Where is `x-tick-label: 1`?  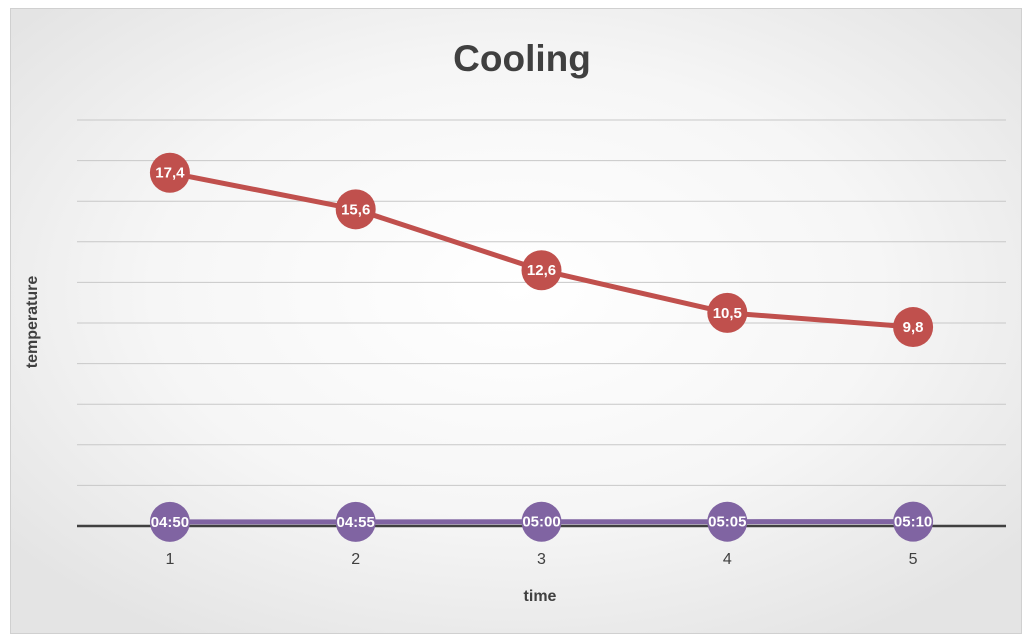
x-tick-label: 1 is located at coordinates (169, 559).